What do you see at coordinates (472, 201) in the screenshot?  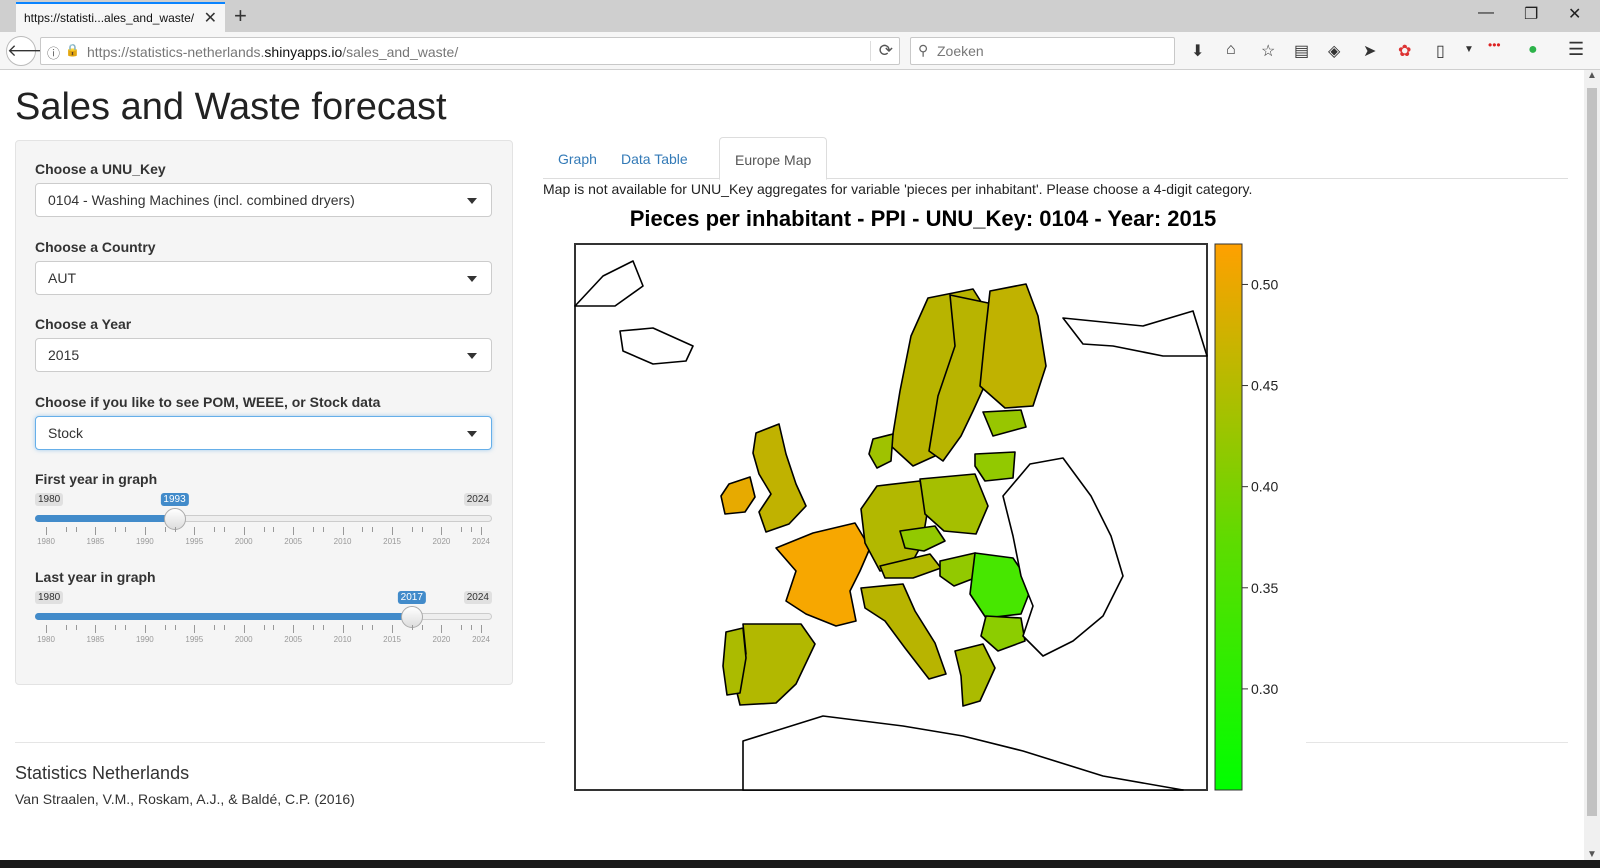 I see `chevron-down-icon` at bounding box center [472, 201].